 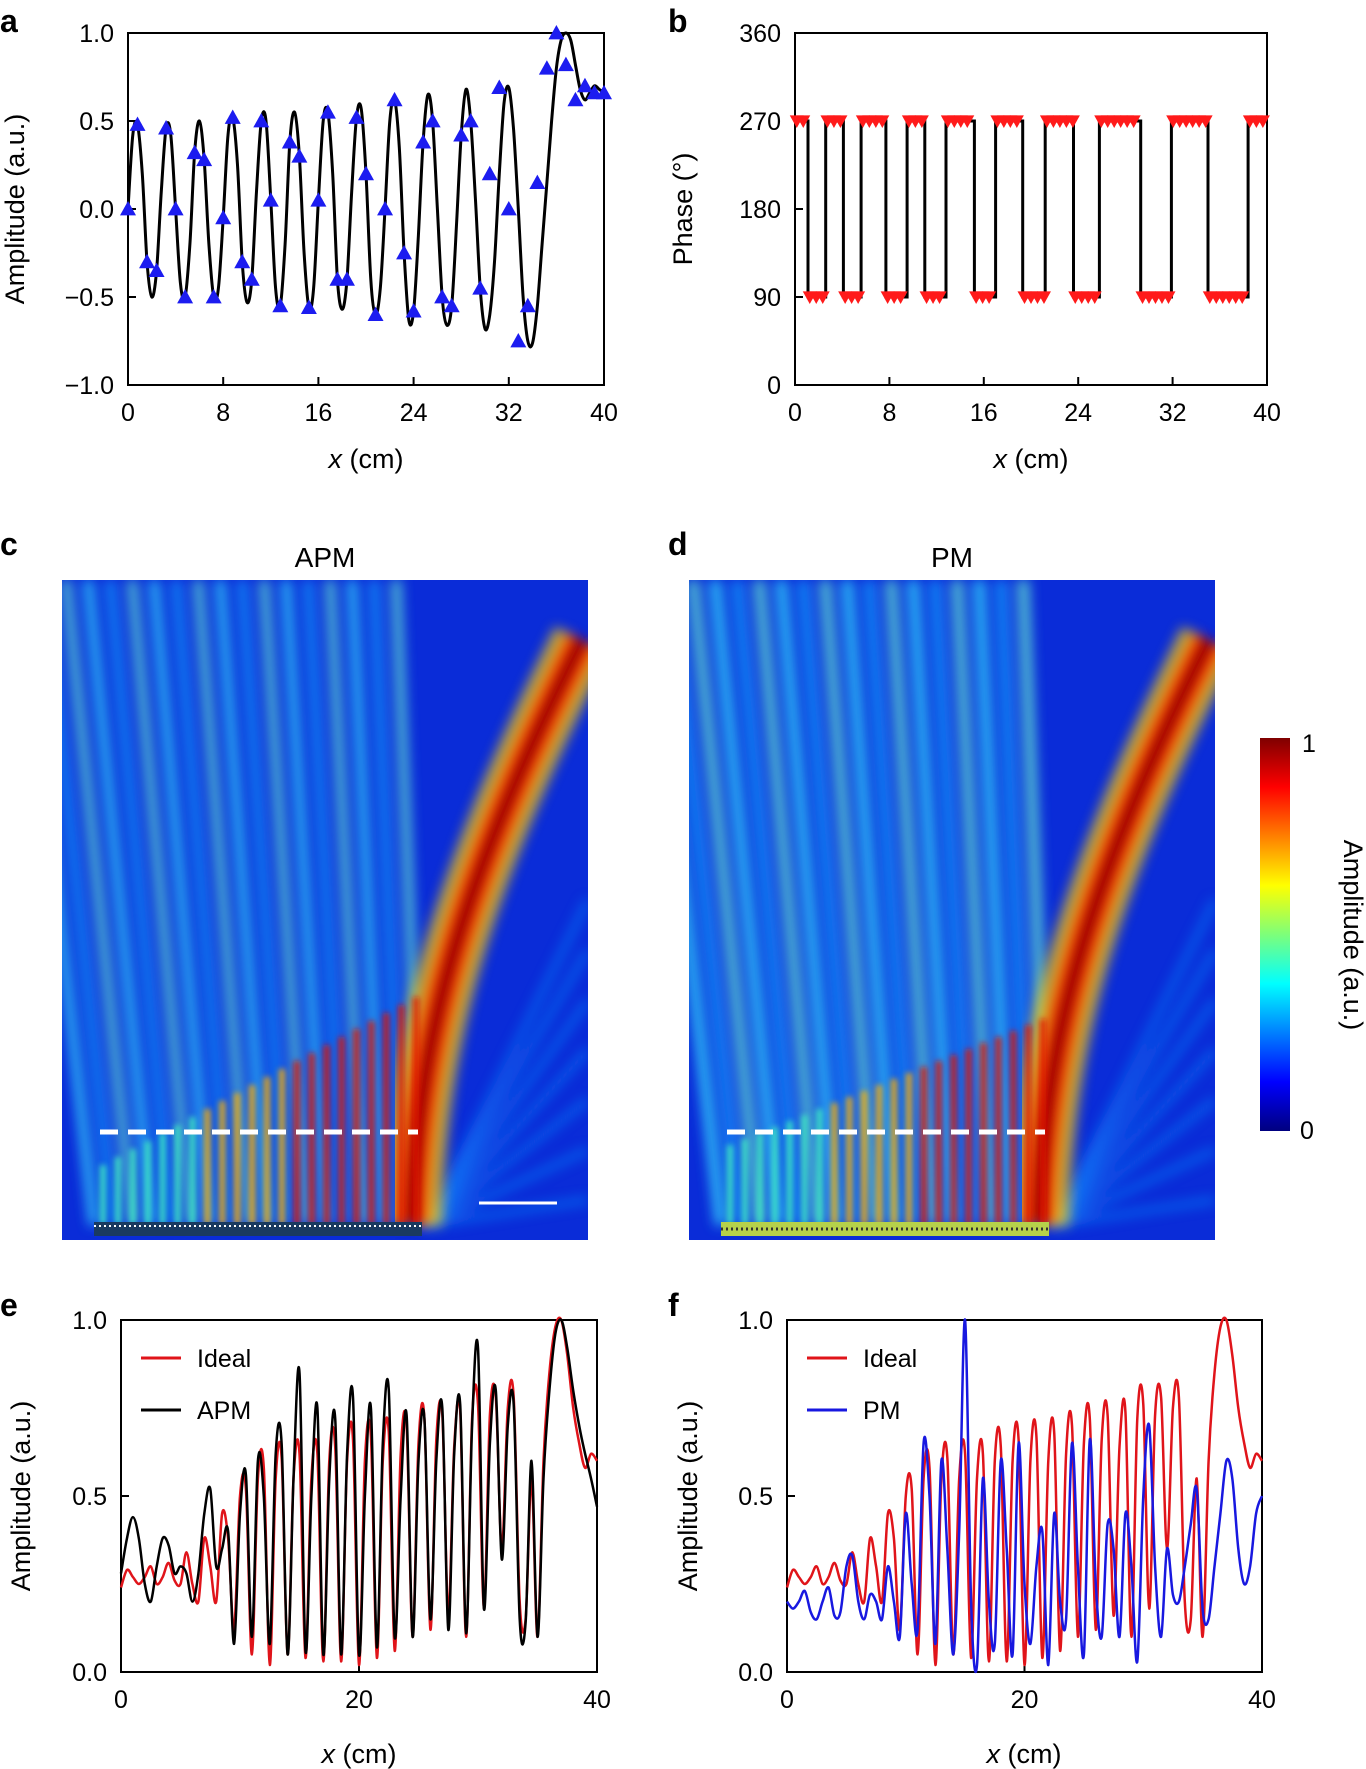 What do you see at coordinates (359, 1491) in the screenshot?
I see `plot-area-e` at bounding box center [359, 1491].